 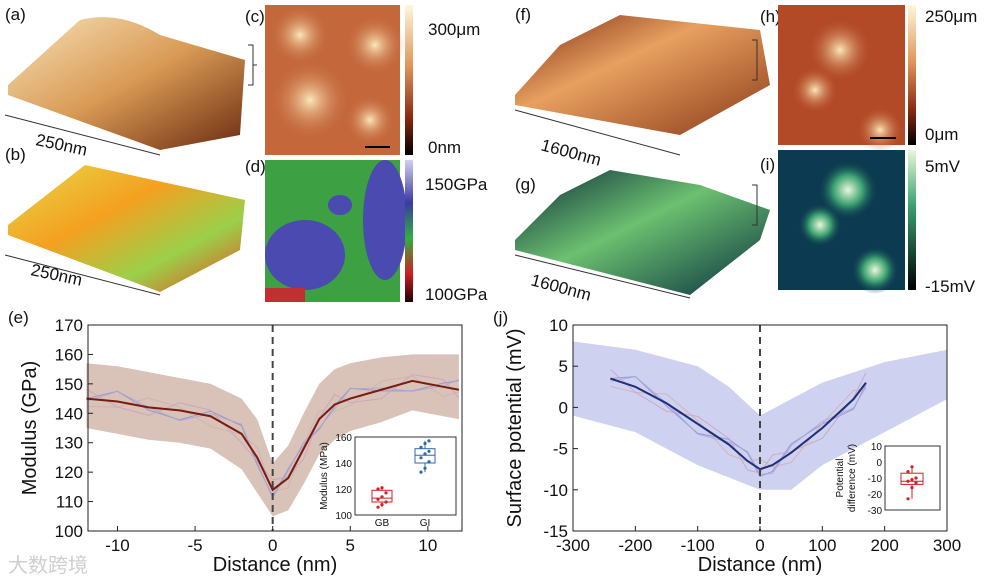 I want to click on panel-h-label: (h), so click(x=770, y=16).